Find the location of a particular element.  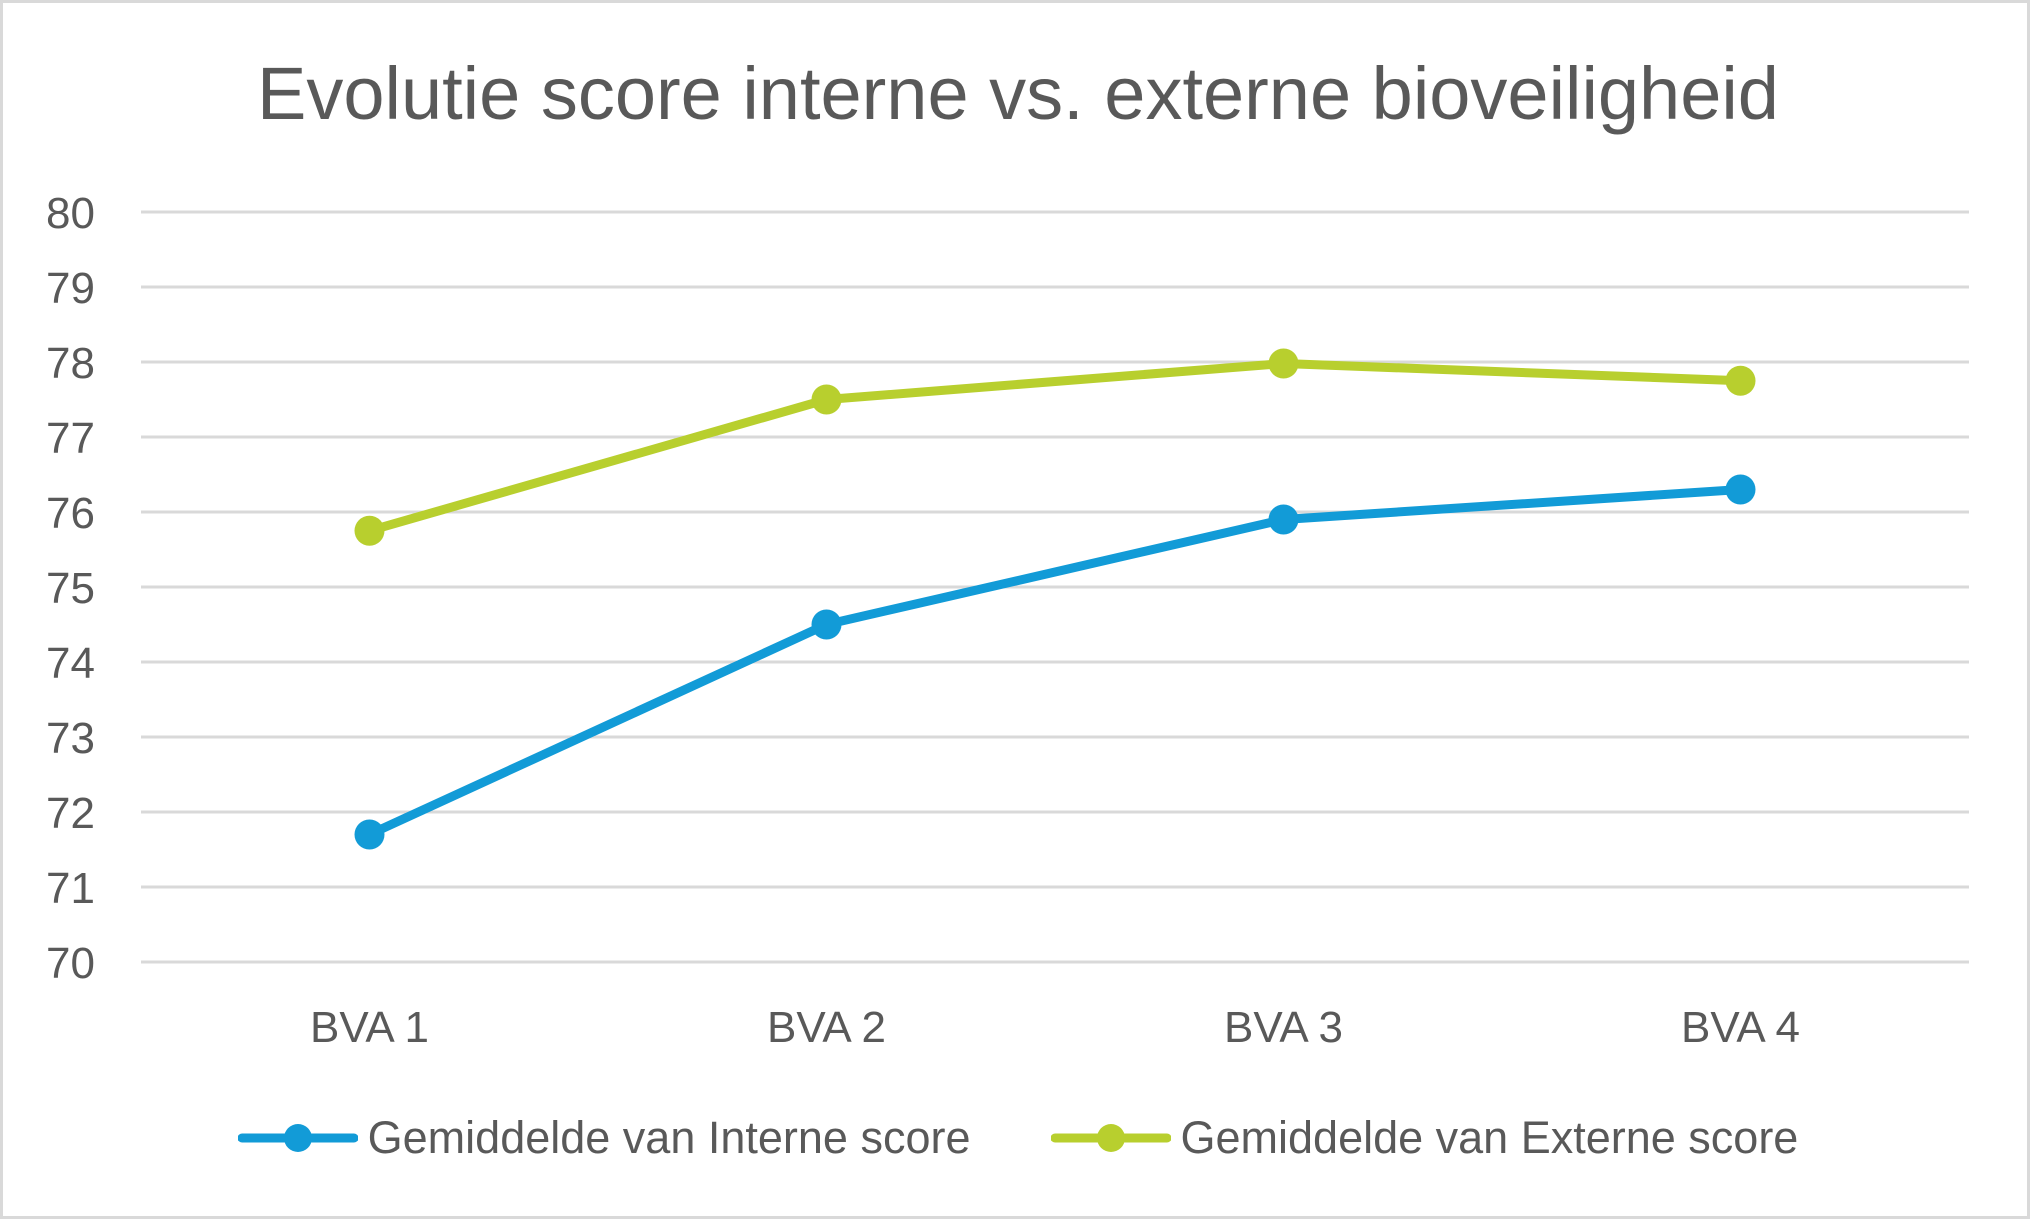

x-tick-label: BVA 1 is located at coordinates (369, 1027).